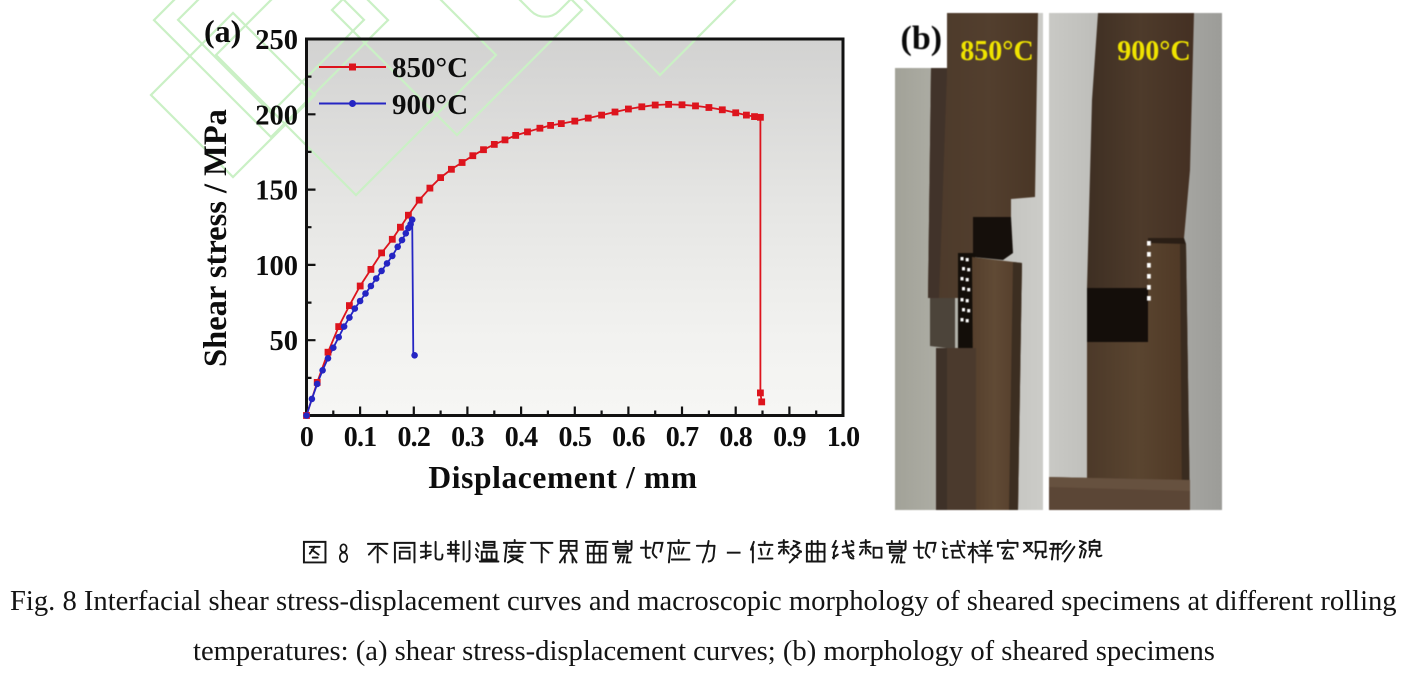 The width and height of the screenshot is (1412, 674). I want to click on svg-text: 0.9, so click(789, 437).